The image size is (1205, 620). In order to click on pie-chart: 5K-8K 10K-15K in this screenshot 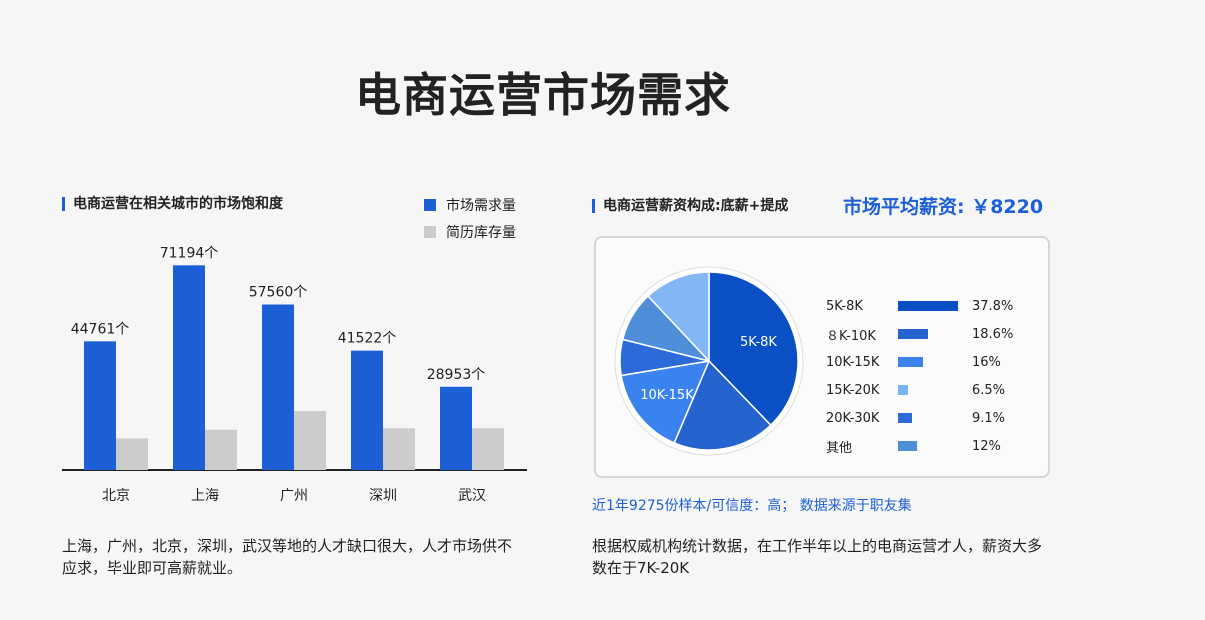, I will do `click(709, 361)`.